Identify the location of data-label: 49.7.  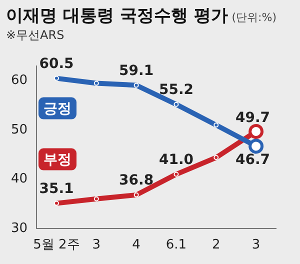
(253, 118).